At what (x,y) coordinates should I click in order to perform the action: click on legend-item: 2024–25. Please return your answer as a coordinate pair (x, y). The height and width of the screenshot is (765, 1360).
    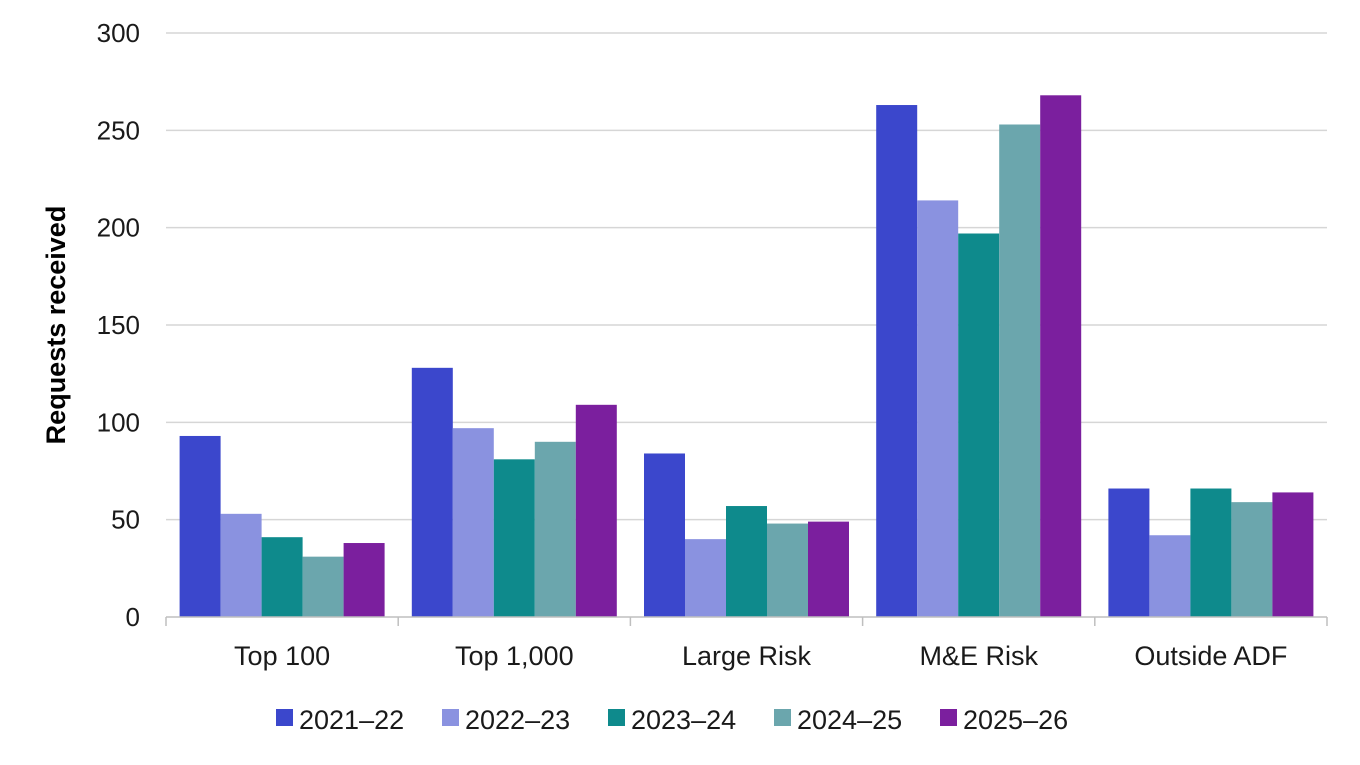
    Looking at the image, I should click on (838, 720).